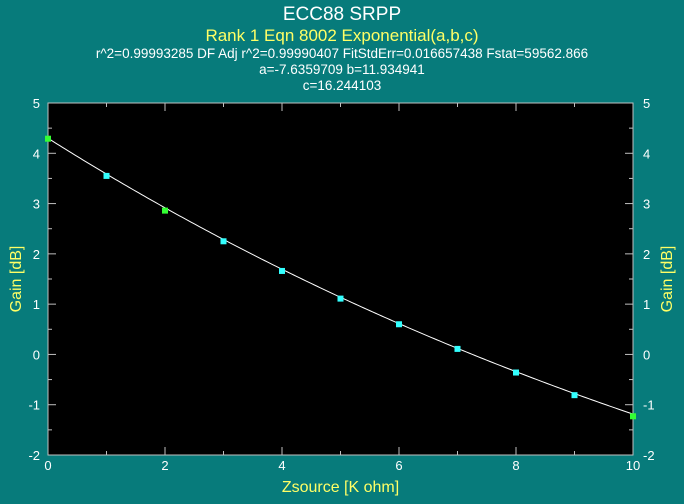 The width and height of the screenshot is (684, 504). Describe the element at coordinates (36, 304) in the screenshot. I see `y-tick-label-left: 1` at that location.